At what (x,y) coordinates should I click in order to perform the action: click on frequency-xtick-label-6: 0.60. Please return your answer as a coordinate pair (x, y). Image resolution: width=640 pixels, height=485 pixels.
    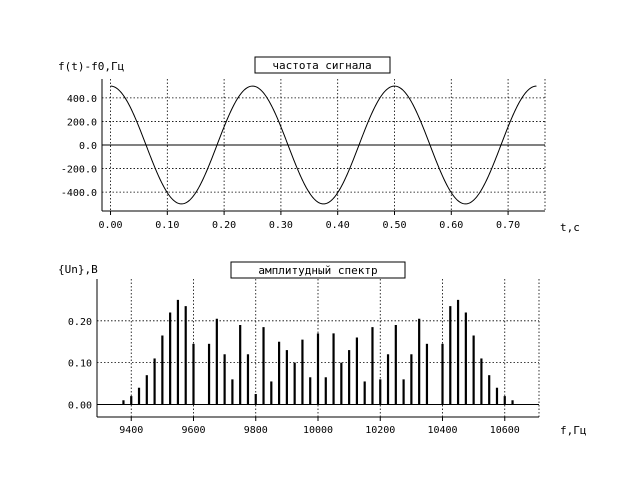
    Looking at the image, I should click on (451, 225).